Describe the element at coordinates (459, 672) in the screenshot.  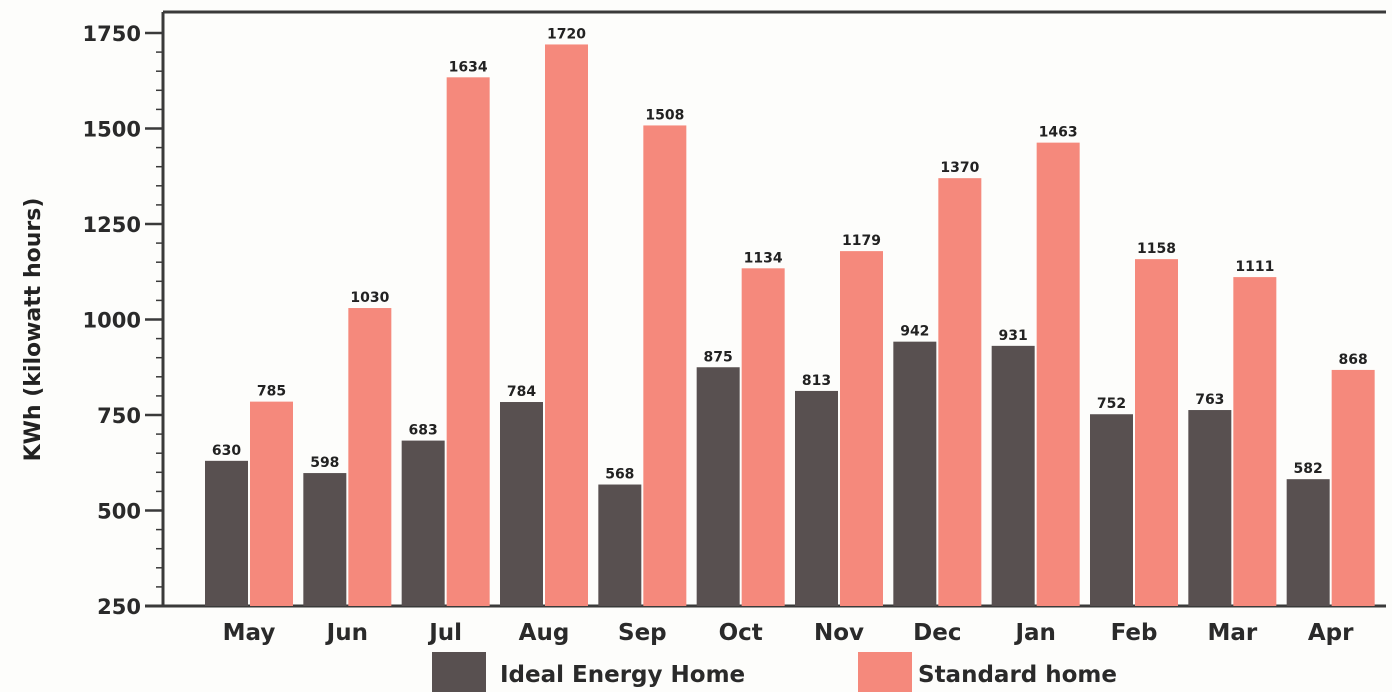
I see `legend-swatch-ideal` at that location.